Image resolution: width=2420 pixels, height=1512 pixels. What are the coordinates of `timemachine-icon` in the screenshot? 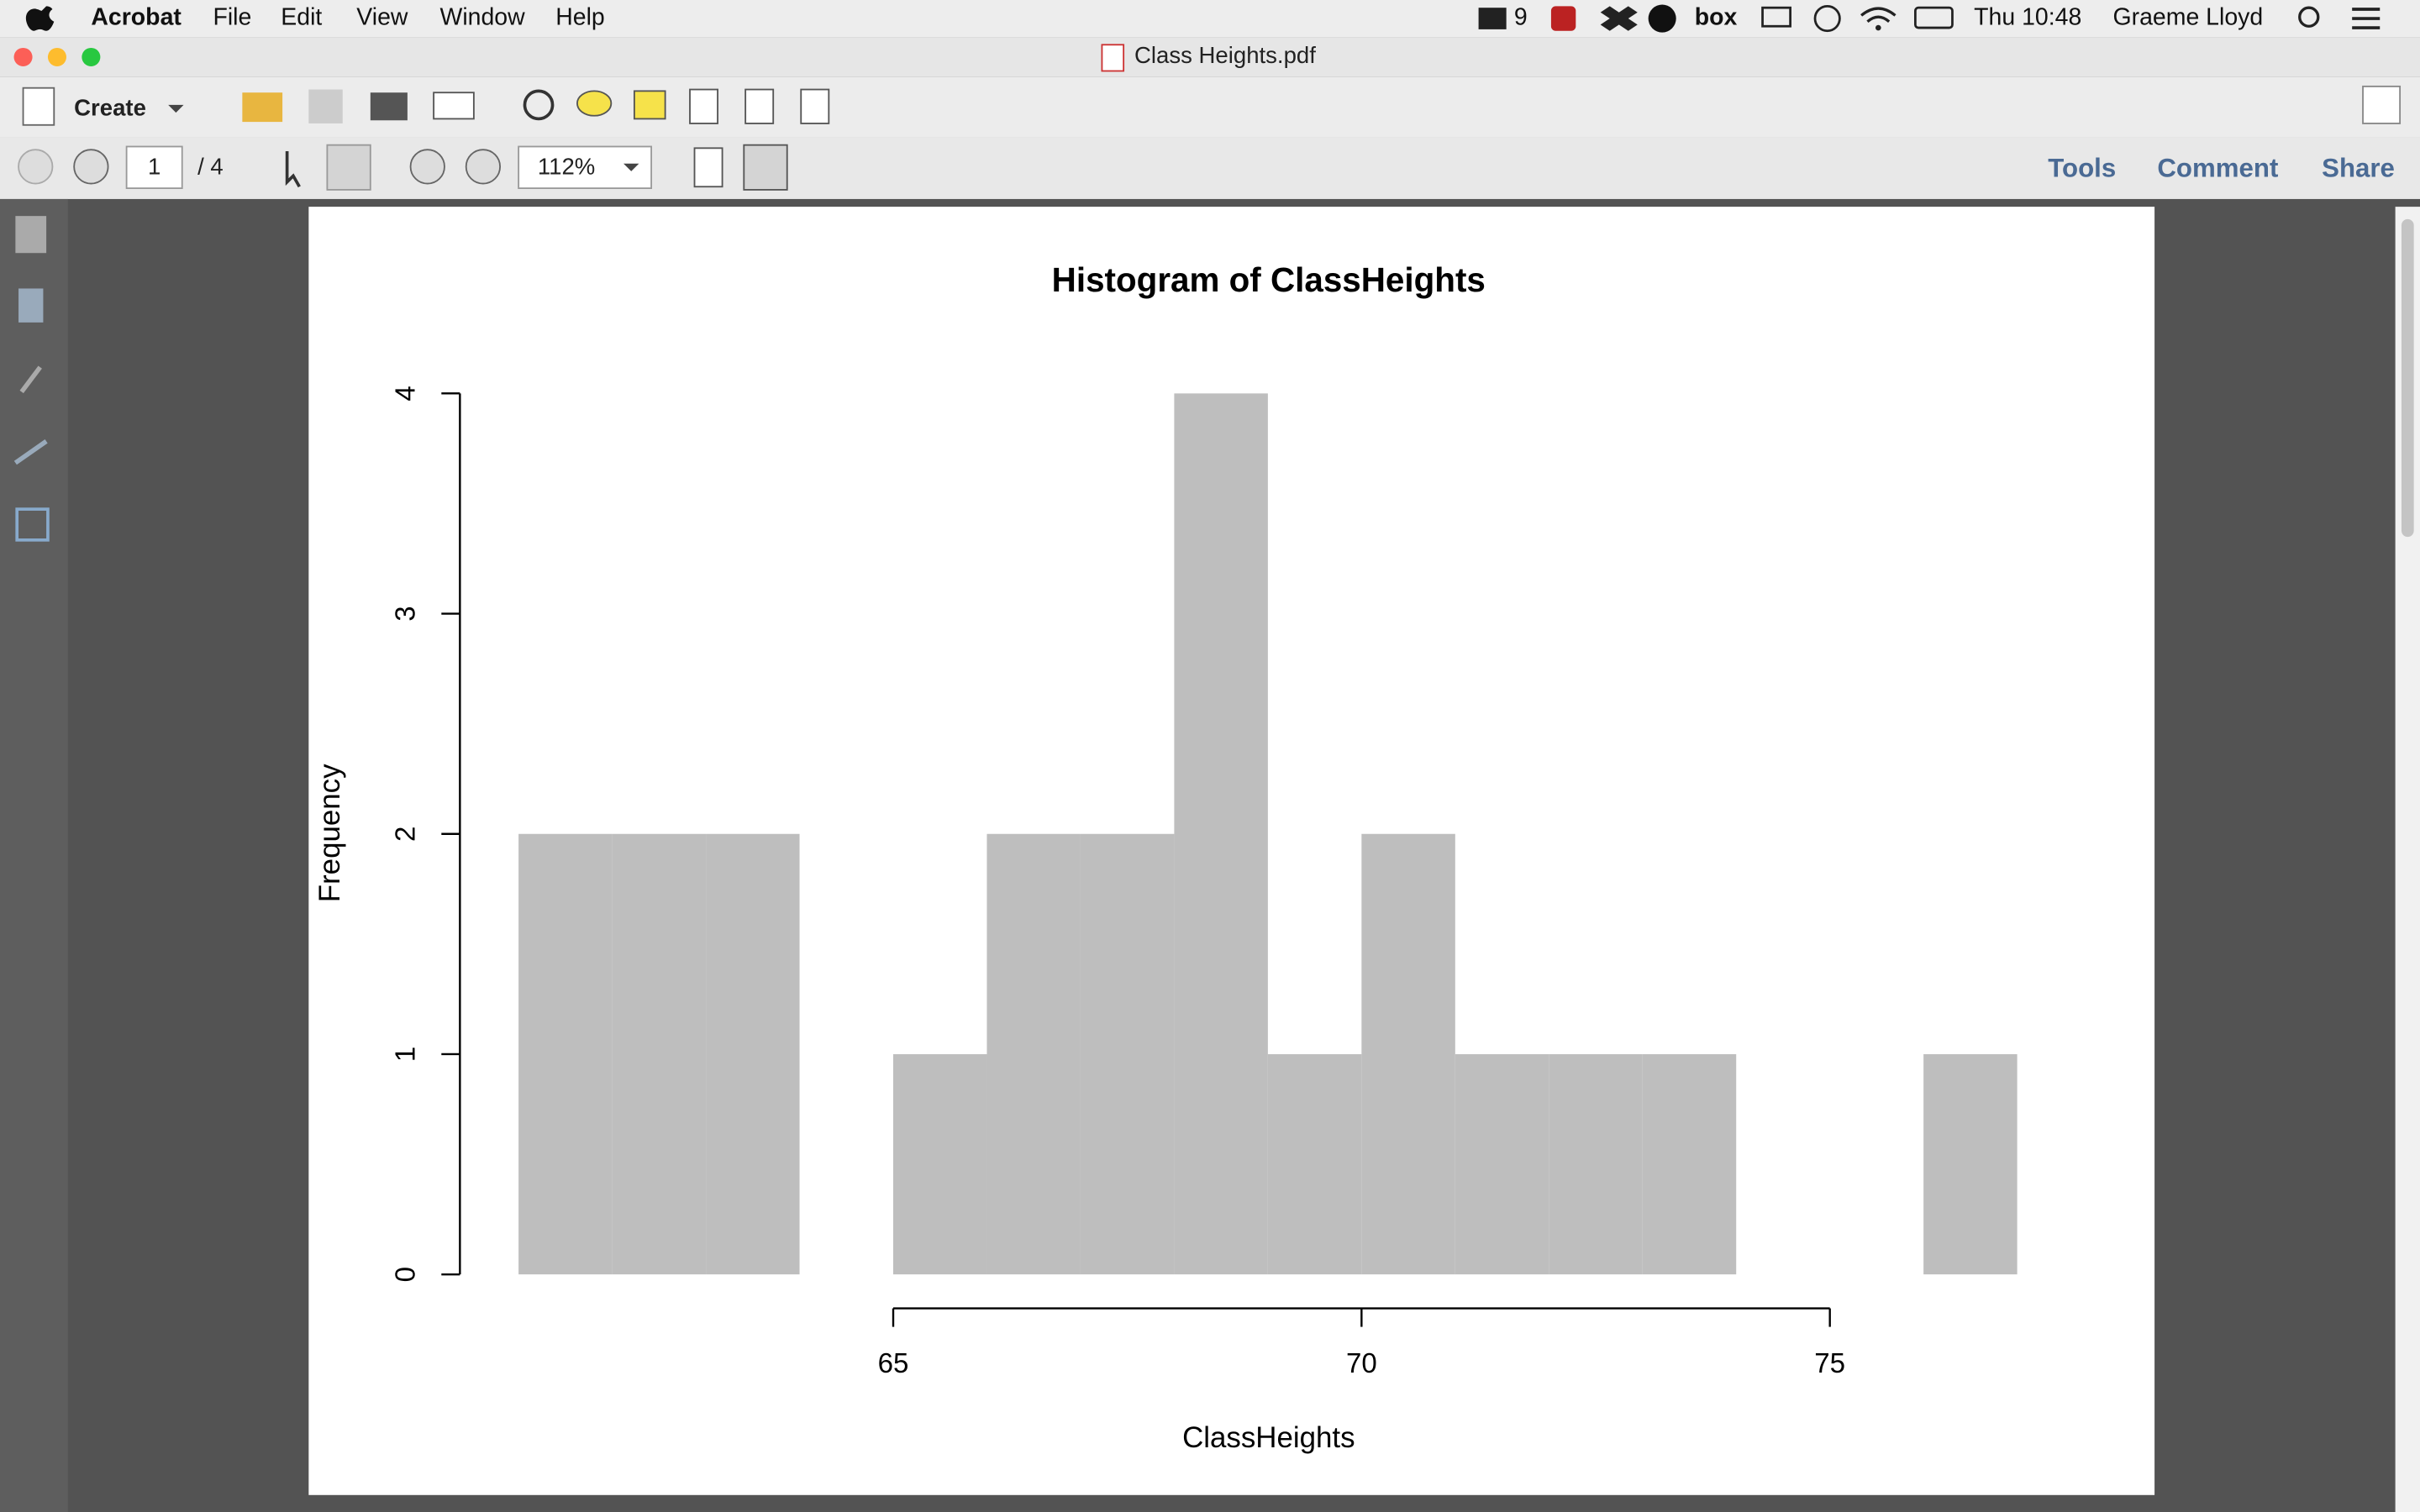 It's located at (1827, 18).